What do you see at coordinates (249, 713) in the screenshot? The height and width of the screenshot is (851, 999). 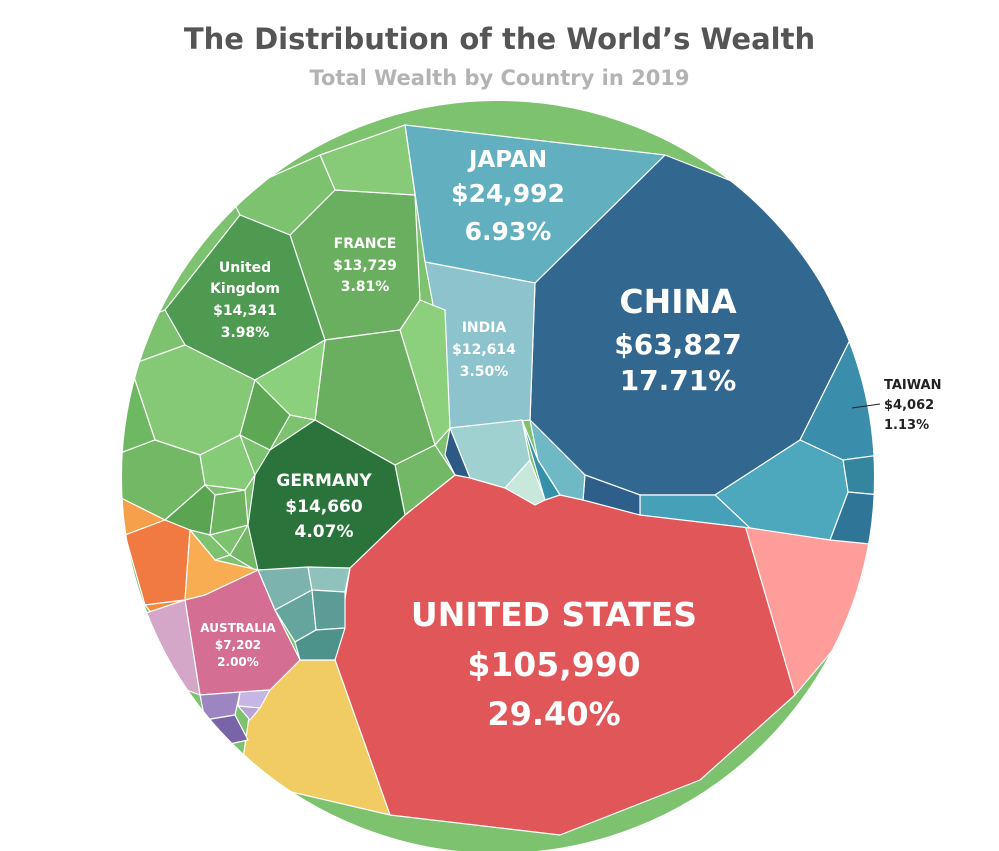 I see `cell-lilac-small` at bounding box center [249, 713].